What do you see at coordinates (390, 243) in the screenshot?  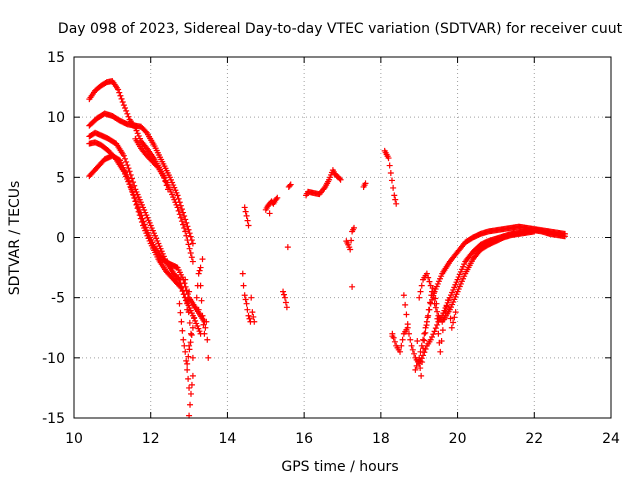 I see `series-cluster-18.1` at bounding box center [390, 243].